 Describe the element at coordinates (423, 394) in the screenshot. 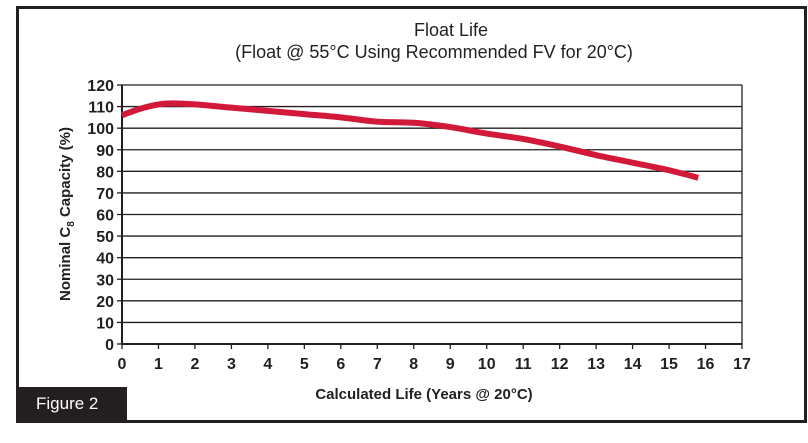

I see `x-axis-label: Calculated Life (Years @ 20°C)` at that location.